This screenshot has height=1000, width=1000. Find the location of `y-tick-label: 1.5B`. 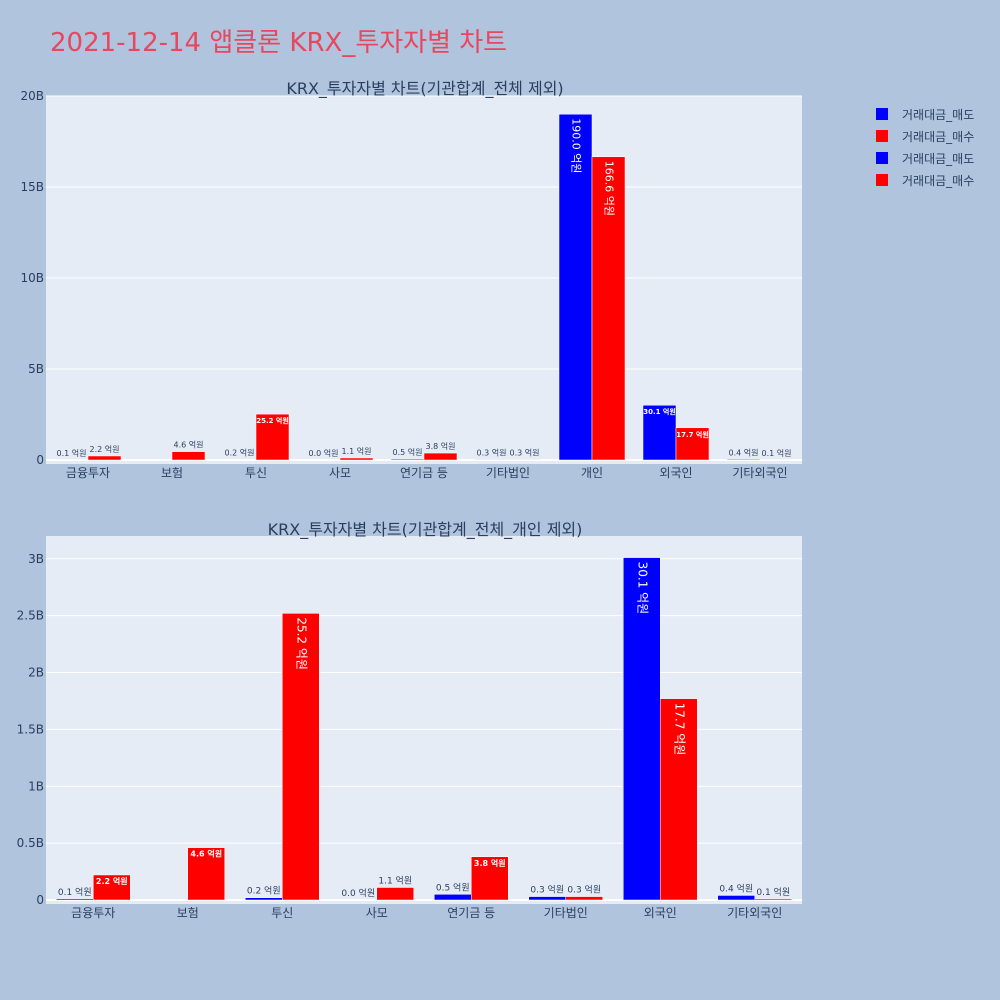

y-tick-label: 1.5B is located at coordinates (30, 729).